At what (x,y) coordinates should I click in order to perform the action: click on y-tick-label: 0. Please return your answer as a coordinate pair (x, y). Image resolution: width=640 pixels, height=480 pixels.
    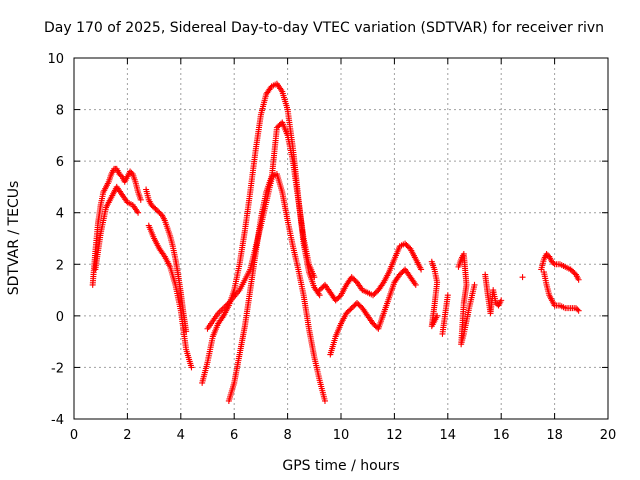
    Looking at the image, I should click on (60, 317).